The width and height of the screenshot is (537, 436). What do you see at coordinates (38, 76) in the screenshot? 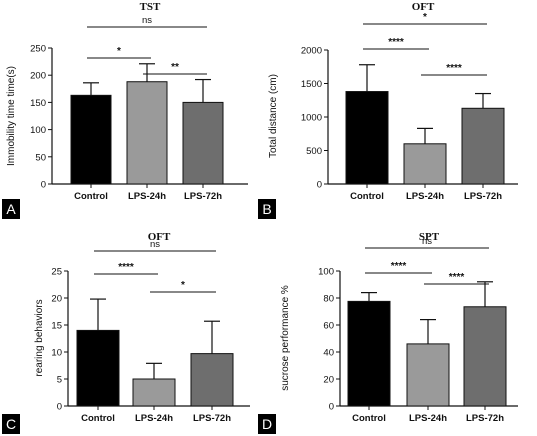
I see `y-tick-label: 200` at bounding box center [38, 76].